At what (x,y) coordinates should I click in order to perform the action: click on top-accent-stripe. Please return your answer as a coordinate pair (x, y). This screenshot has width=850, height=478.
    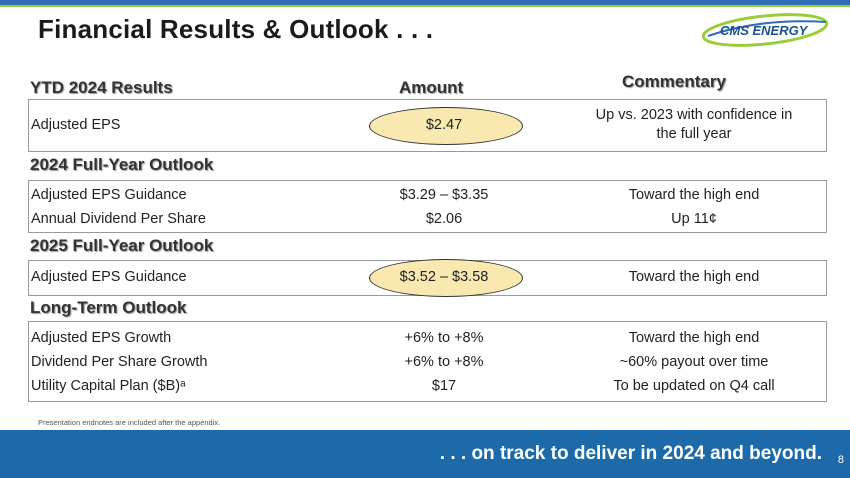
    Looking at the image, I should click on (425, 6).